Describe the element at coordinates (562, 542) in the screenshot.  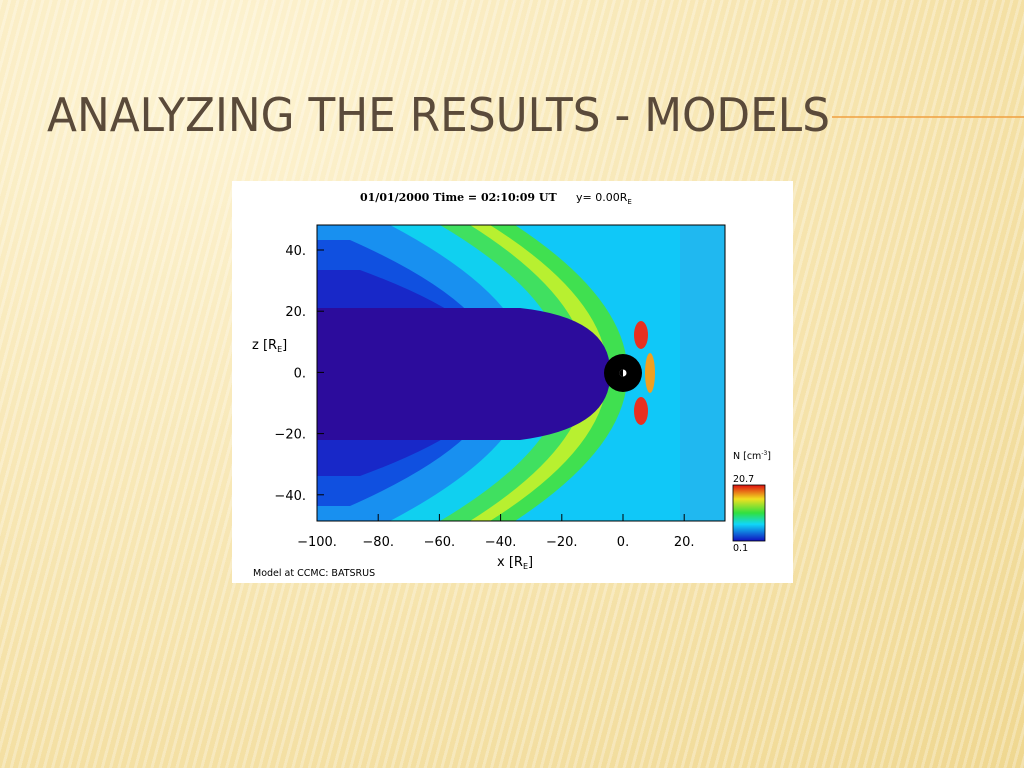
I see `x-tick-label: −20.` at that location.